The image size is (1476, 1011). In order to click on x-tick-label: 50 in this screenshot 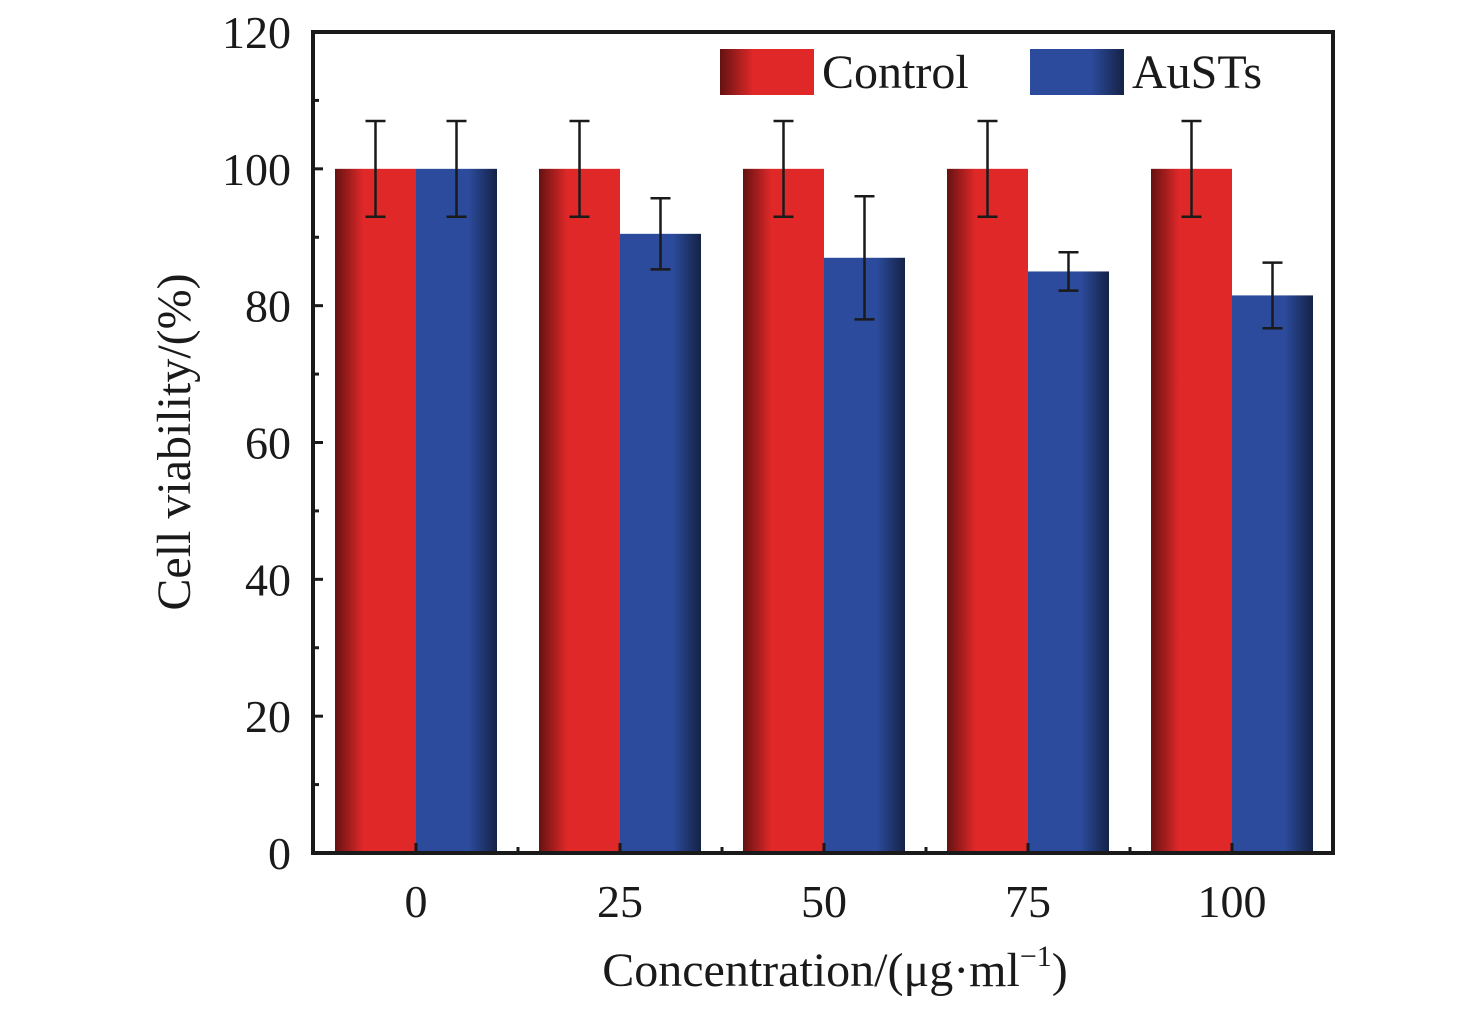, I will do `click(824, 901)`.